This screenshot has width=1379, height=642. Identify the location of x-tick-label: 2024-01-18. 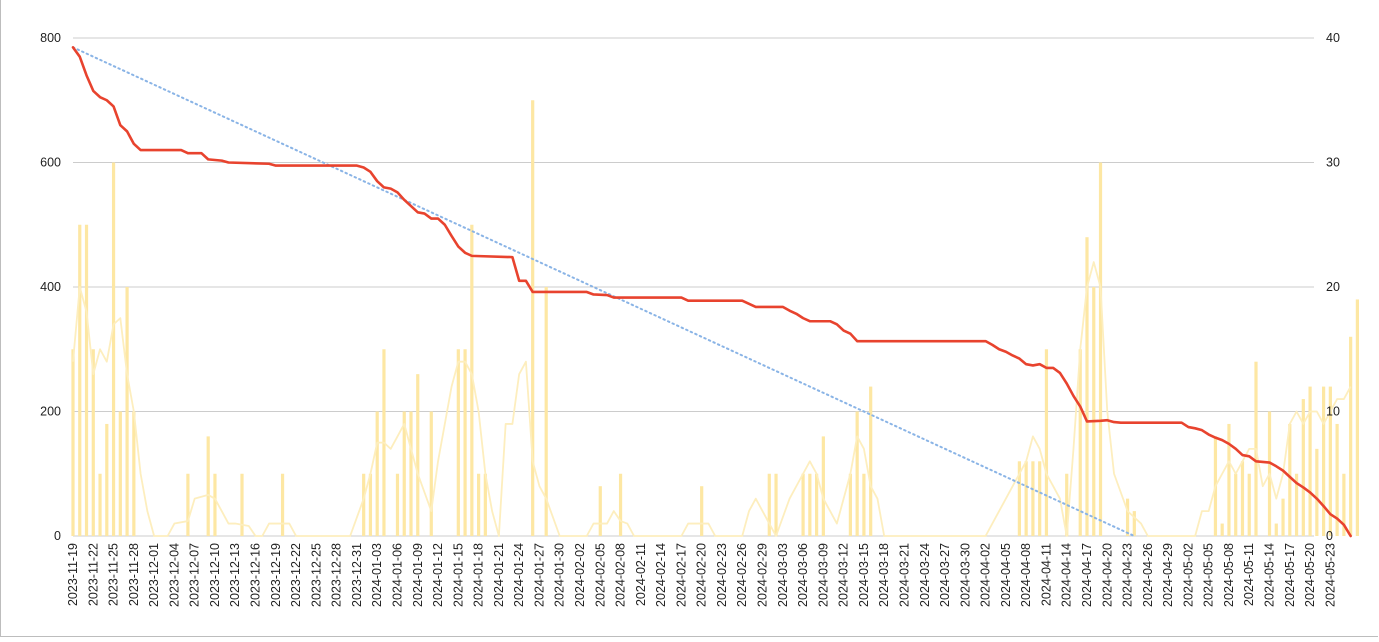
(479, 575).